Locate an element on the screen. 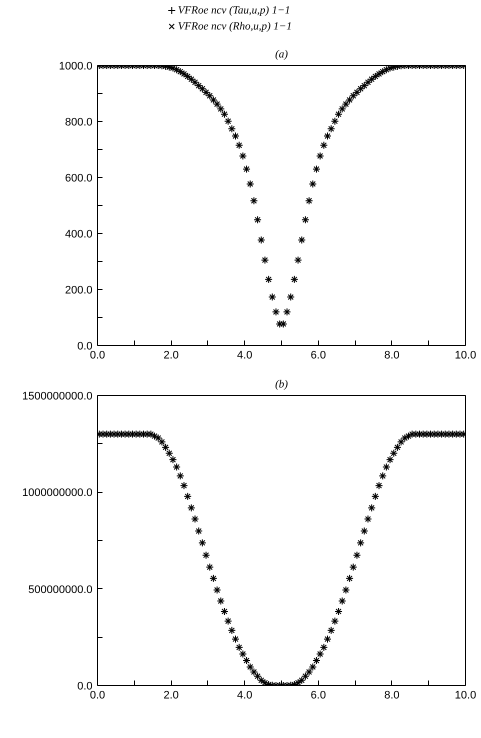  y-tick-label: 600.0 is located at coordinates (78, 178).